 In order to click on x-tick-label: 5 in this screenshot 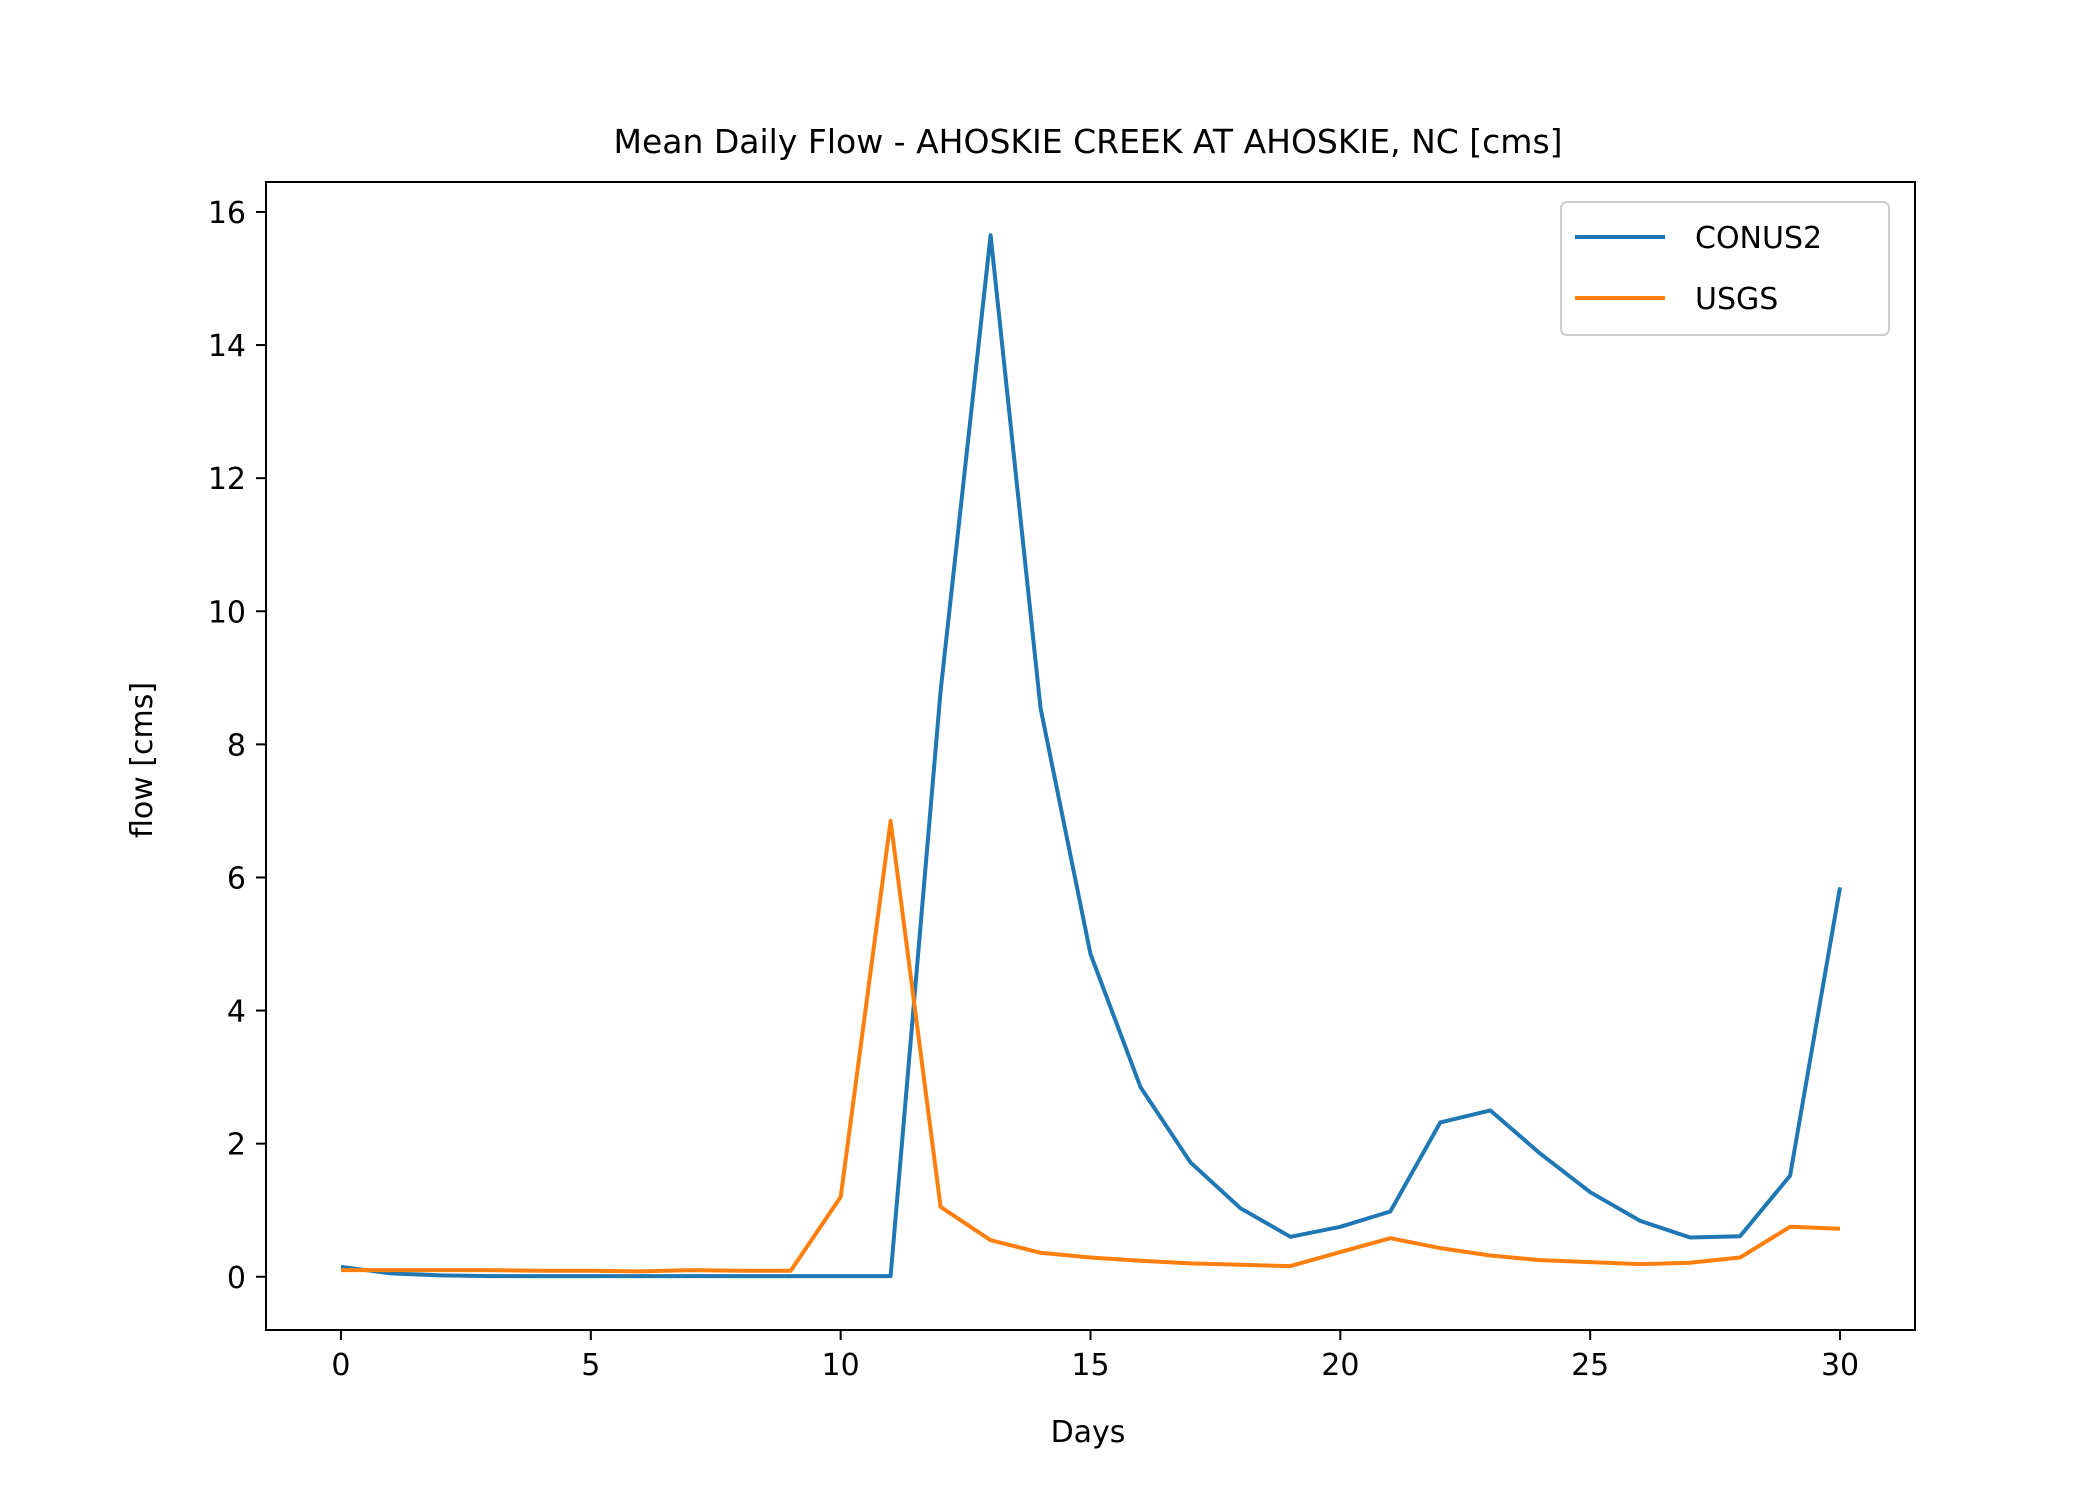, I will do `click(590, 1365)`.